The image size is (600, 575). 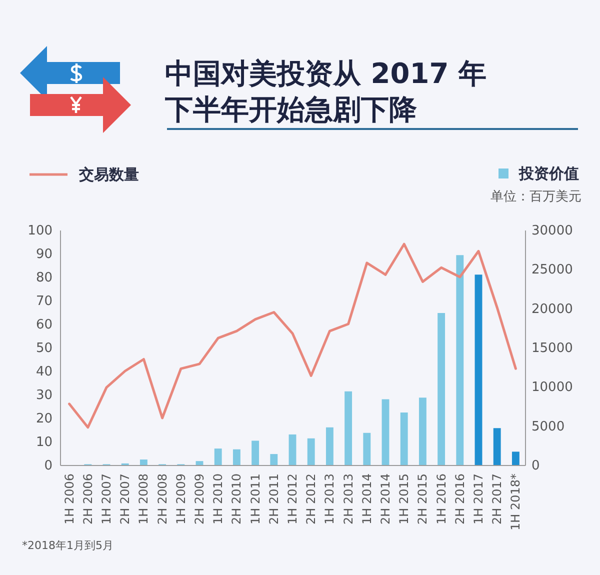 What do you see at coordinates (44, 301) in the screenshot?
I see `y-tick-label: 70` at bounding box center [44, 301].